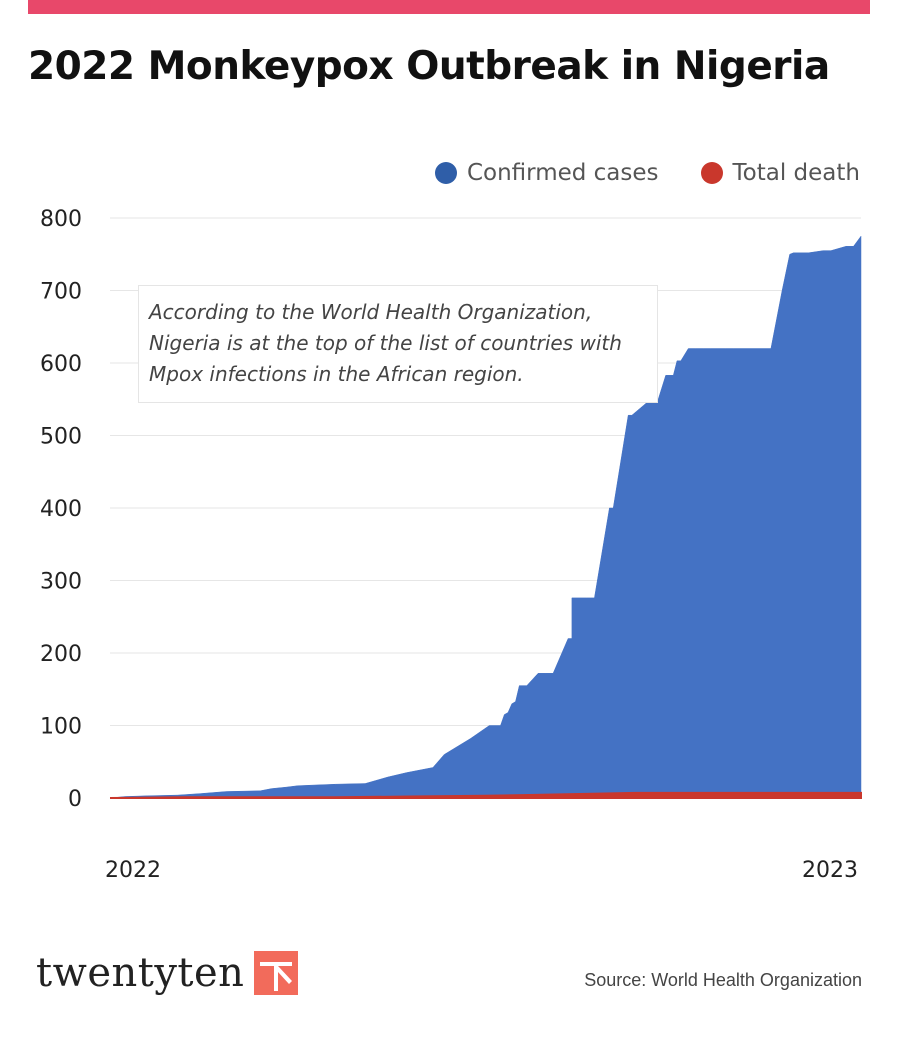  Describe the element at coordinates (449, 7) in the screenshot. I see `accent-bar` at that location.